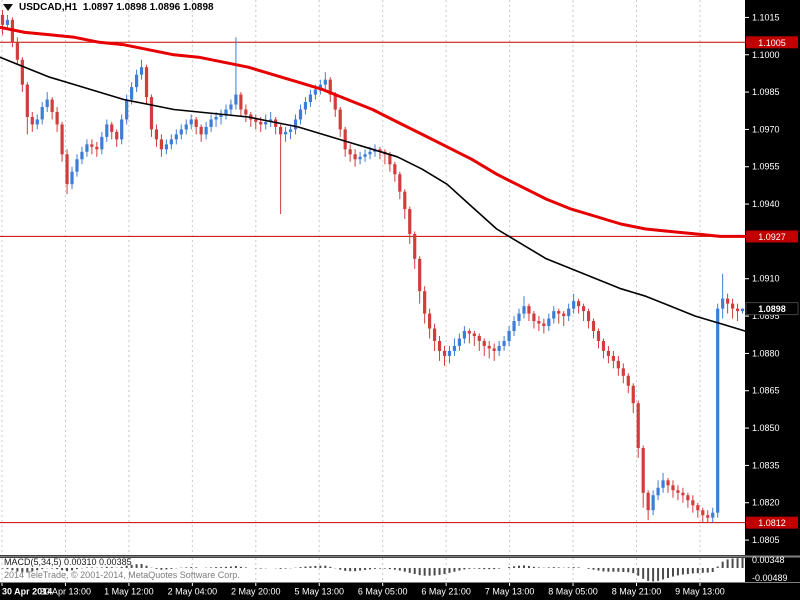 This screenshot has height=600, width=800. Describe the element at coordinates (116, 7) in the screenshot. I see `symbol-ohlc-text: USDCAD,H1 1.0897 1.0898 1.0896 1.0898` at that location.